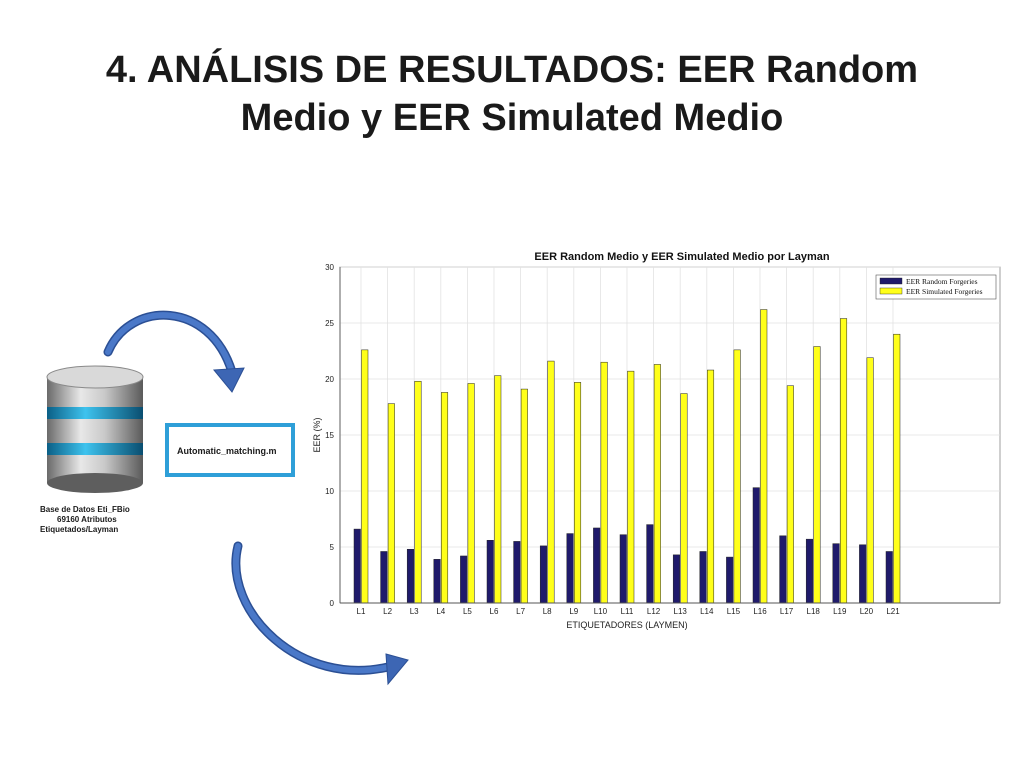 This screenshot has height=768, width=1024. I want to click on bar-simulated-L11, so click(631, 487).